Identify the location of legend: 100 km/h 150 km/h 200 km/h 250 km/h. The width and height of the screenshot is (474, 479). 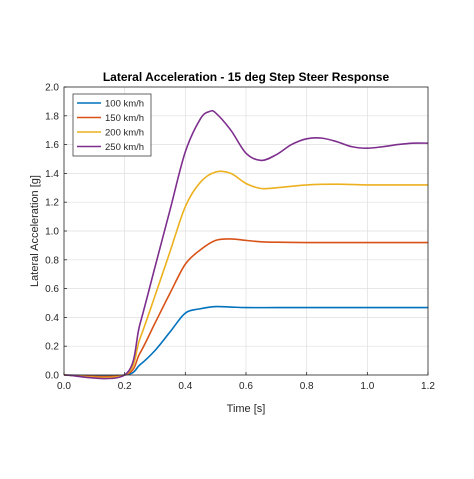
(112, 125).